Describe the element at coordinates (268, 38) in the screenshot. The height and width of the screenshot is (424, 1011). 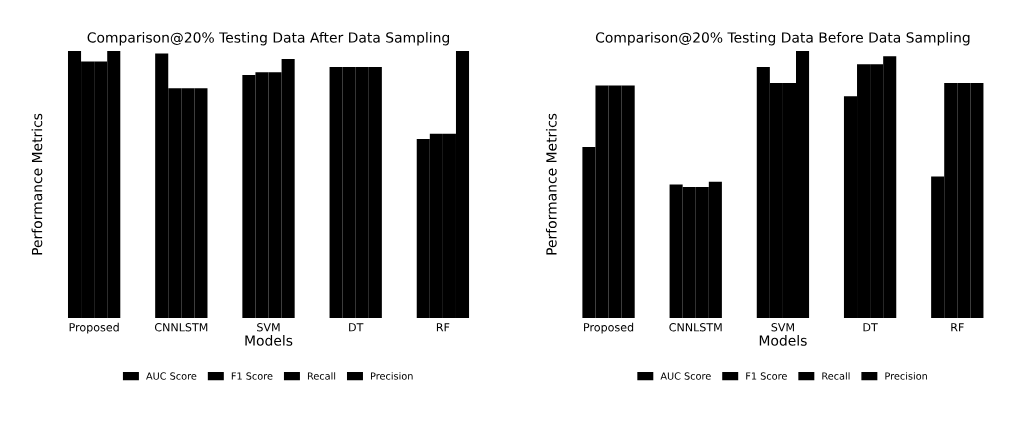
I see `chart-title: Comparison@20% Testing Data After Data Sampling` at that location.